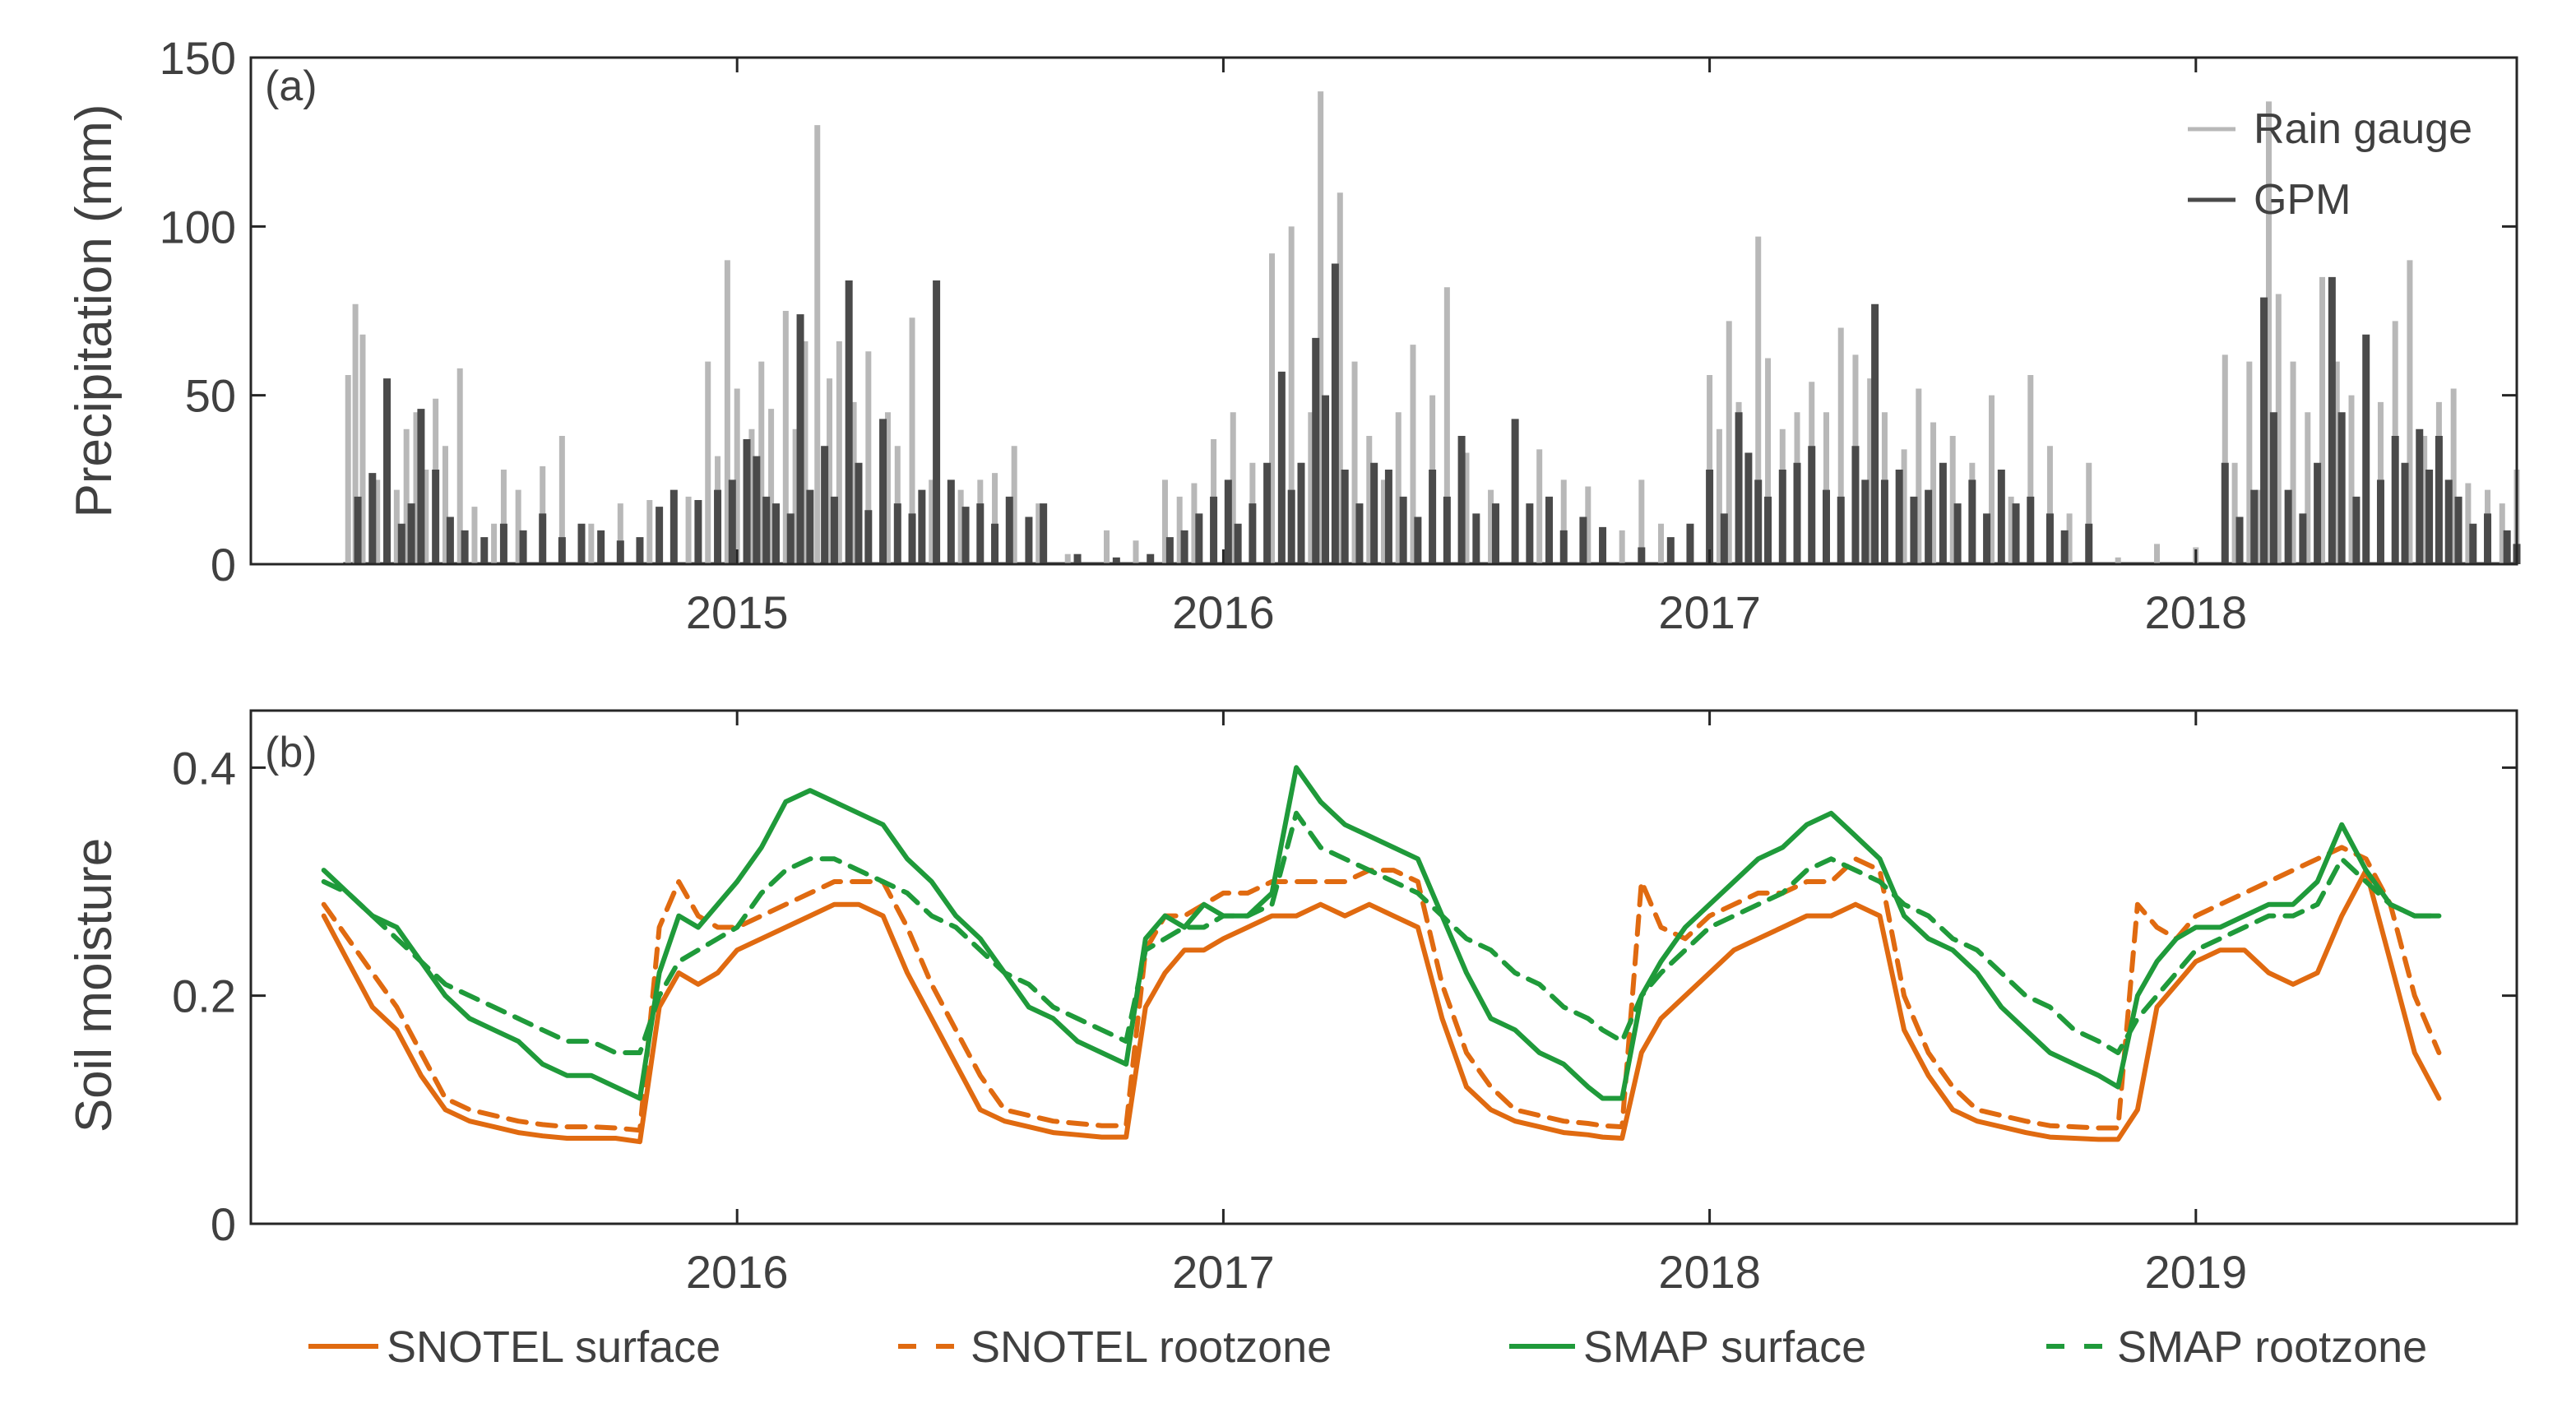 Image resolution: width=2576 pixels, height=1408 pixels. I want to click on legend-gpm-label: GPM, so click(2302, 200).